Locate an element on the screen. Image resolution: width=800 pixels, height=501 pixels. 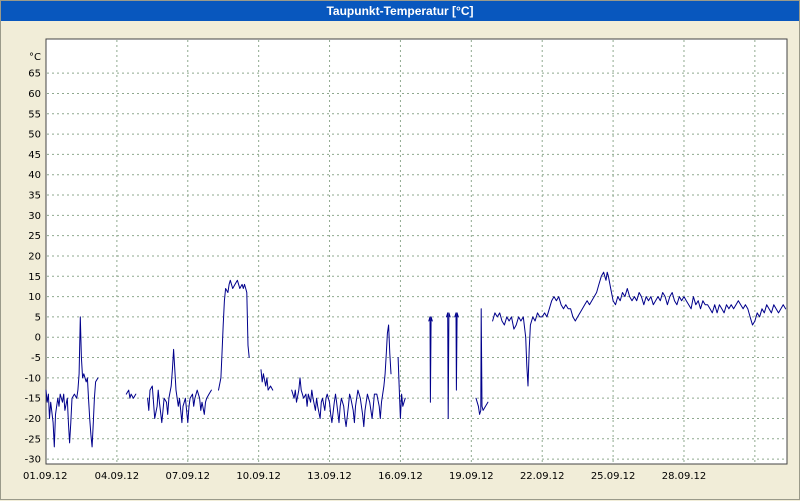
y-axis-tick-label: 0 is located at coordinates (38, 338).